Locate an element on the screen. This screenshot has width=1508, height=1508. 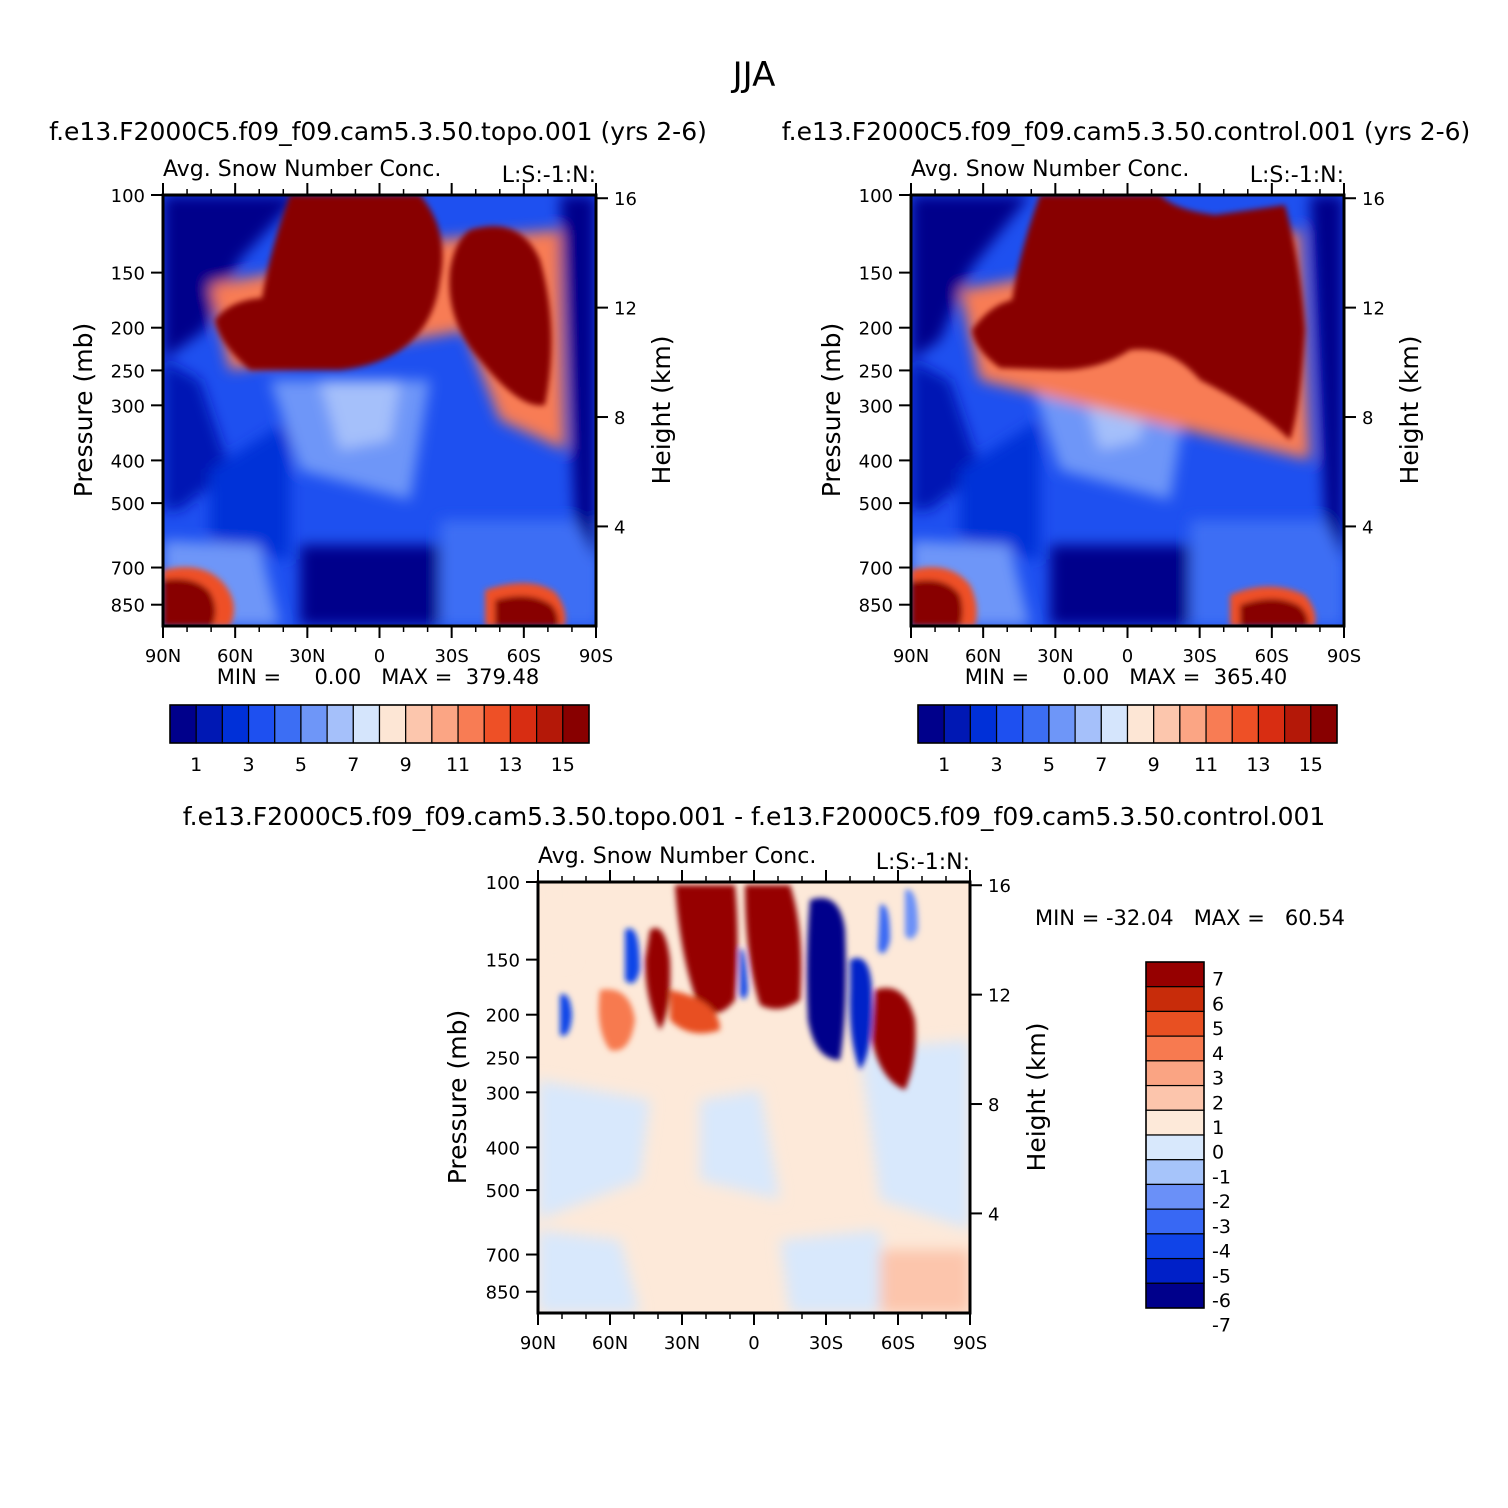
colorbar-label: -6 is located at coordinates (1221, 1301).